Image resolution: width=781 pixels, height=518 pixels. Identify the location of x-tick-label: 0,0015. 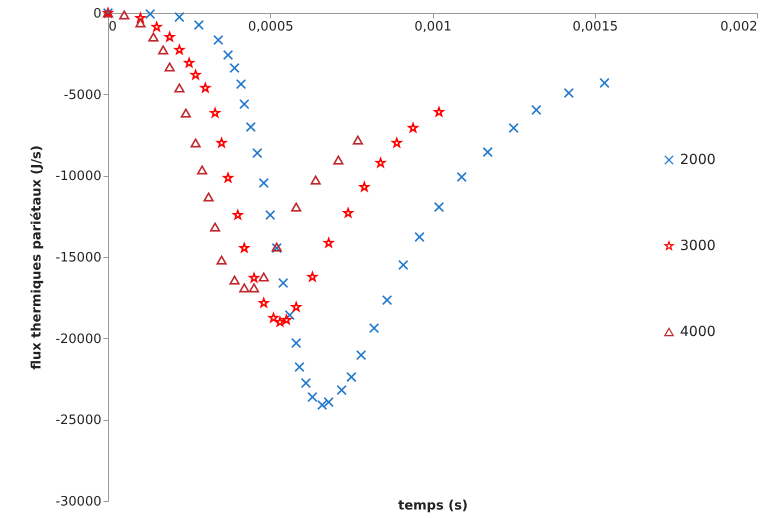
(595, 27).